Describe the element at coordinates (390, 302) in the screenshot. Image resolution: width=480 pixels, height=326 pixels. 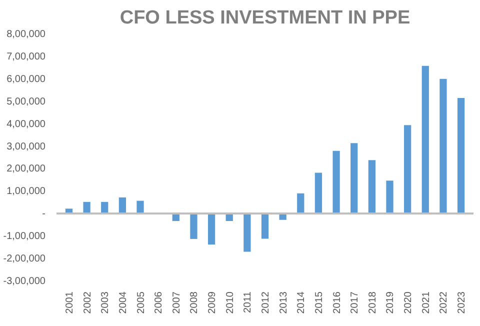
I see `x-tick-label: 2019` at that location.